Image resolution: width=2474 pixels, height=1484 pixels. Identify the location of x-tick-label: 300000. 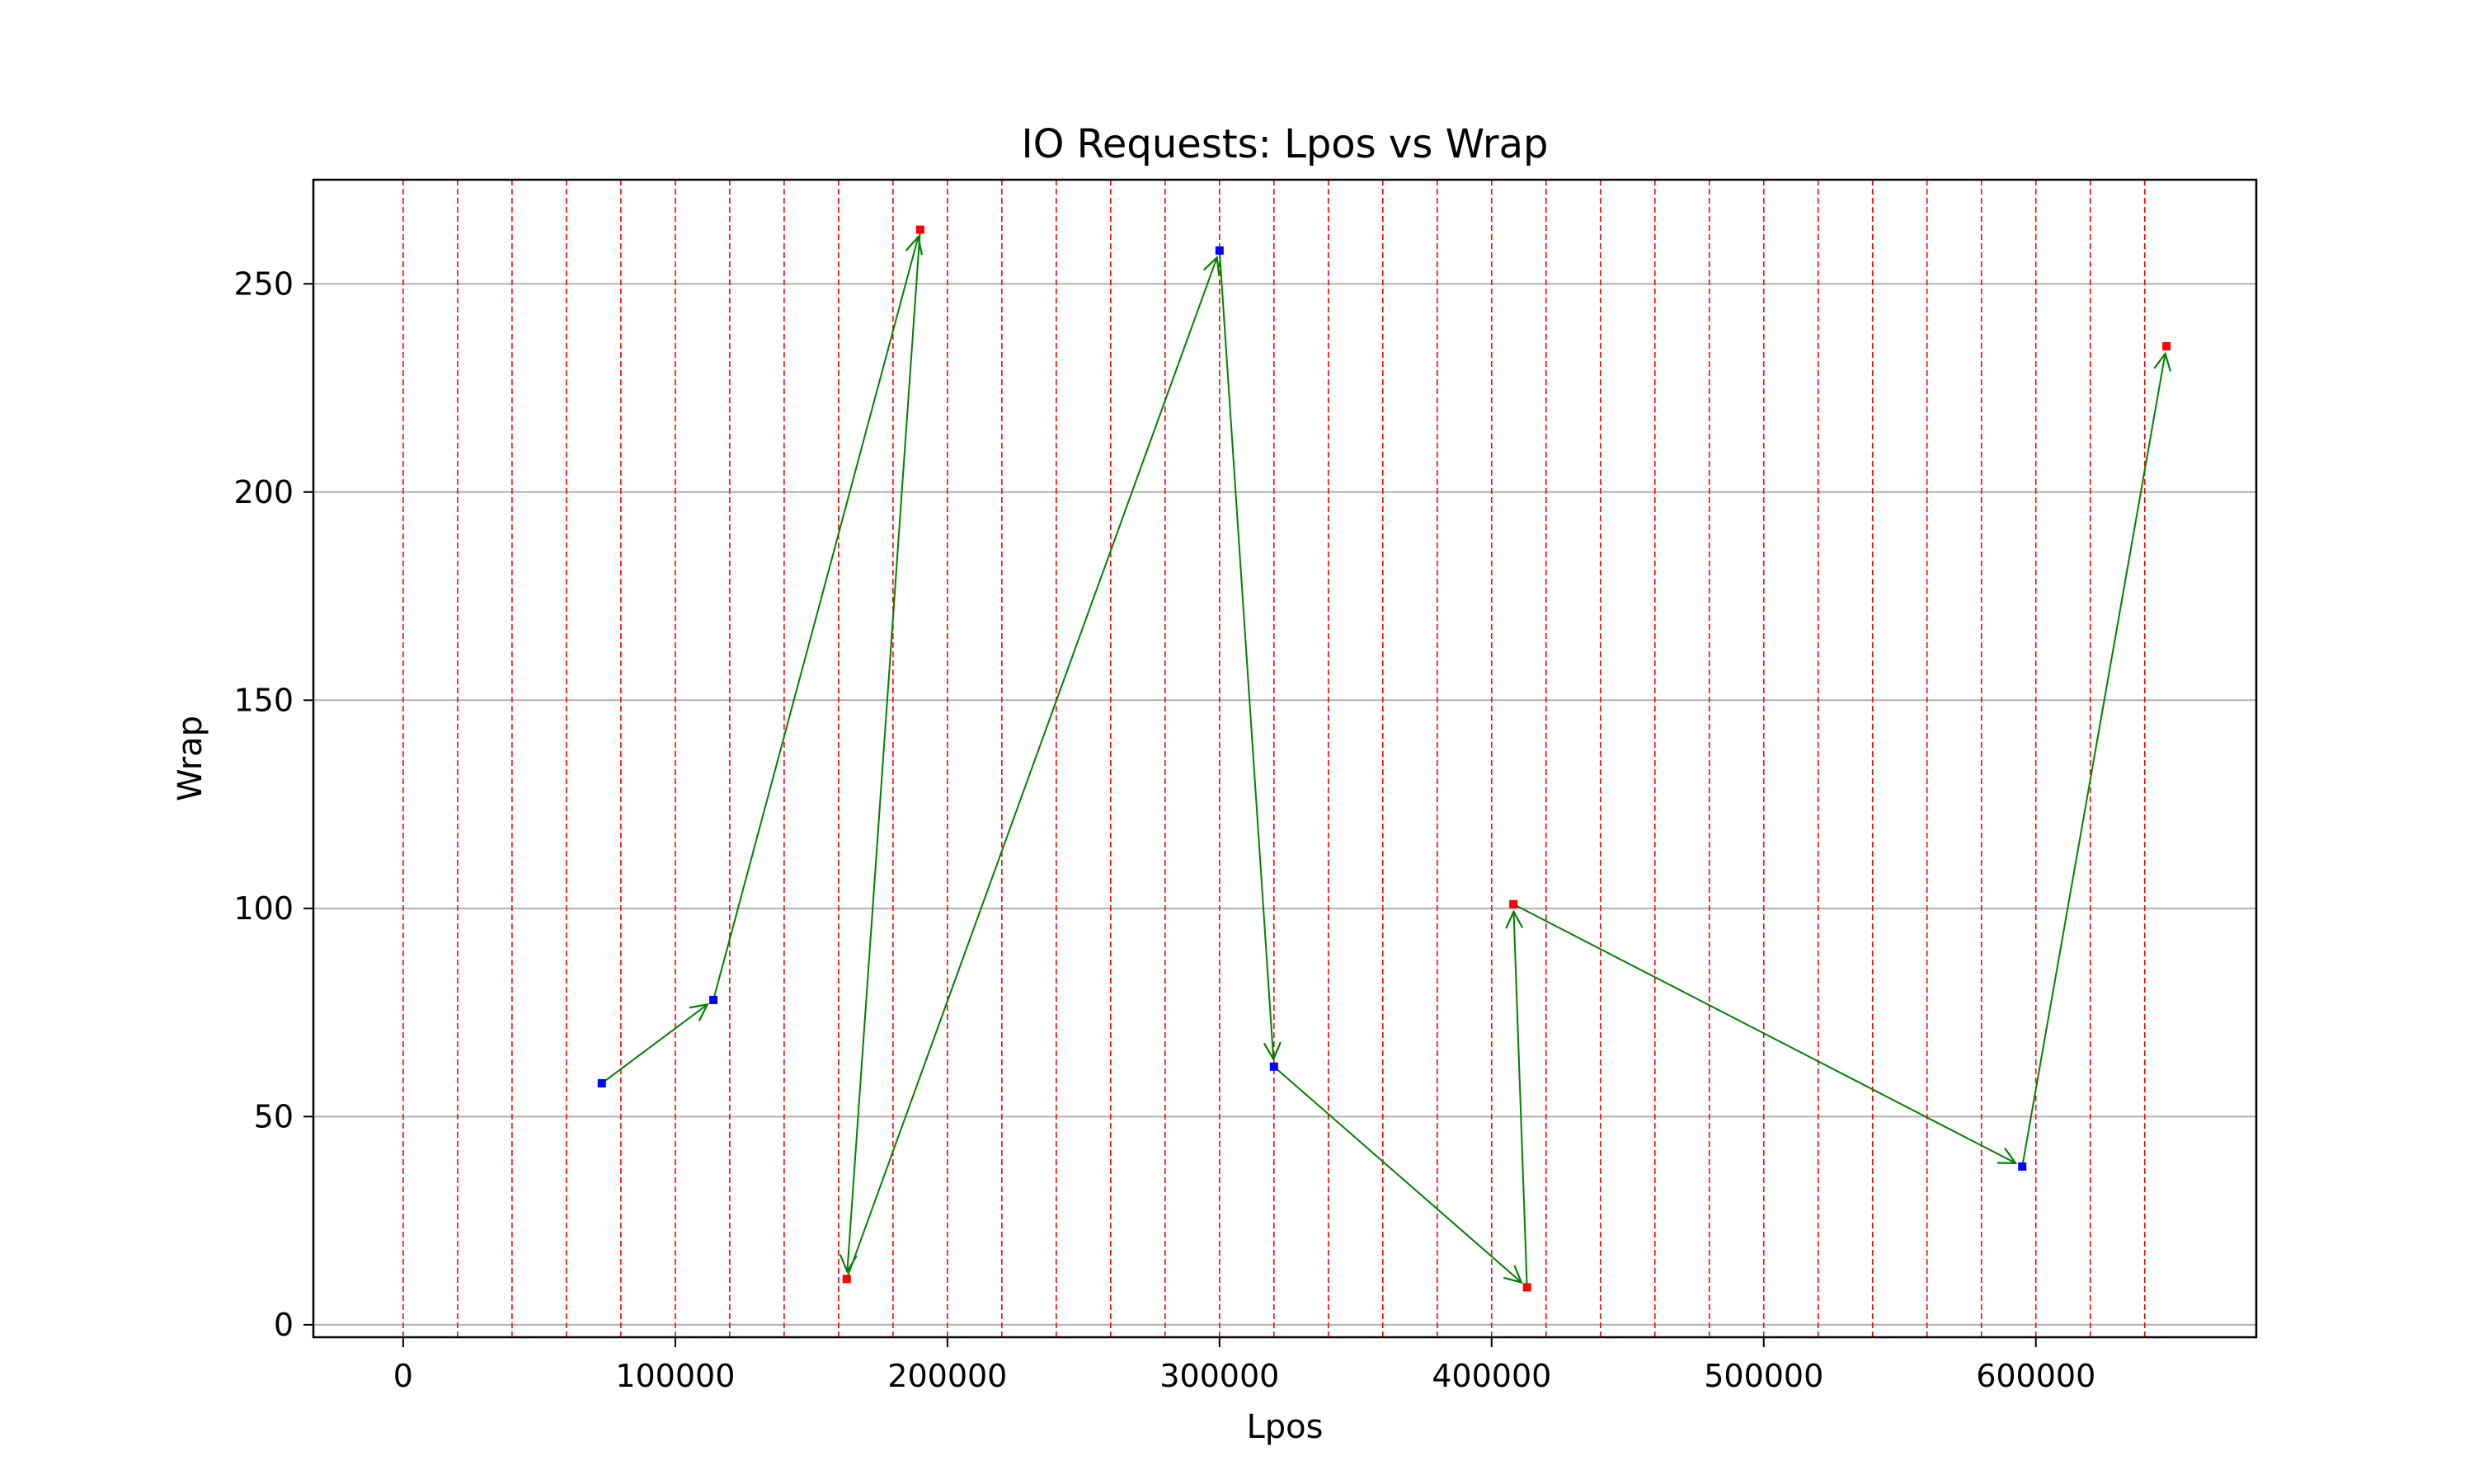
(1219, 1376).